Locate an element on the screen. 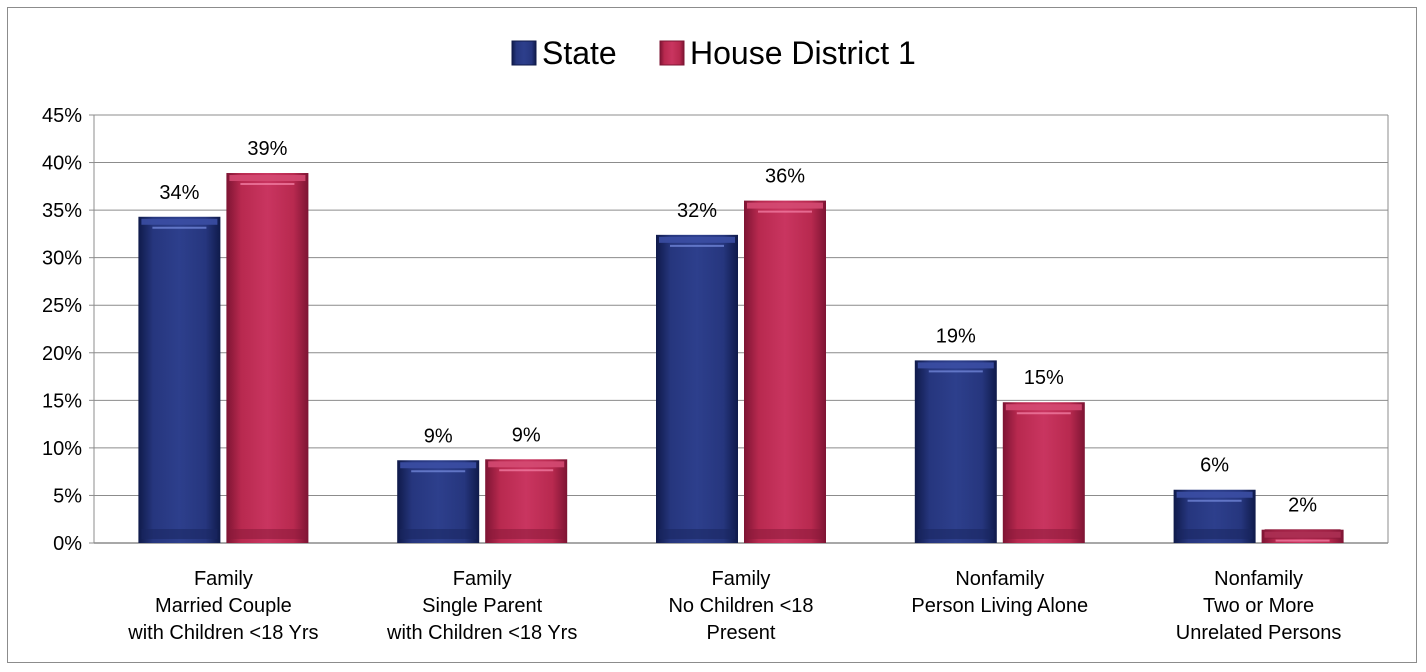 Image resolution: width=1426 pixels, height=672 pixels. y-tick-label: 35% is located at coordinates (62, 211).